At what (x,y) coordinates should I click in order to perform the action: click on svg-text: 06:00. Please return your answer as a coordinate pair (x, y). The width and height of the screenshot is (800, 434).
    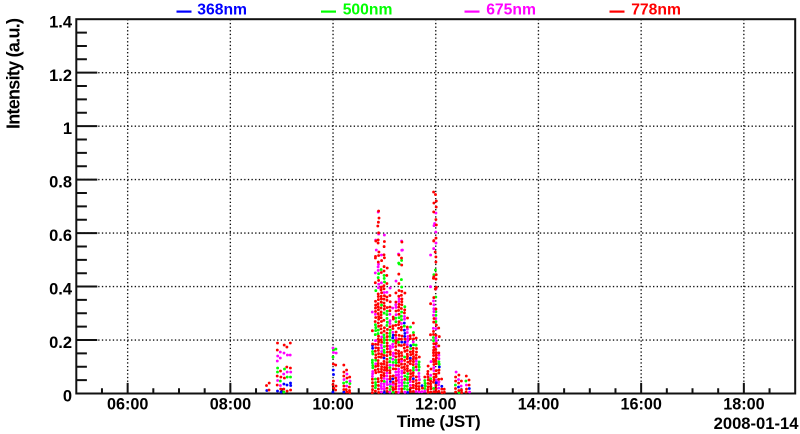
    Looking at the image, I should click on (127, 405).